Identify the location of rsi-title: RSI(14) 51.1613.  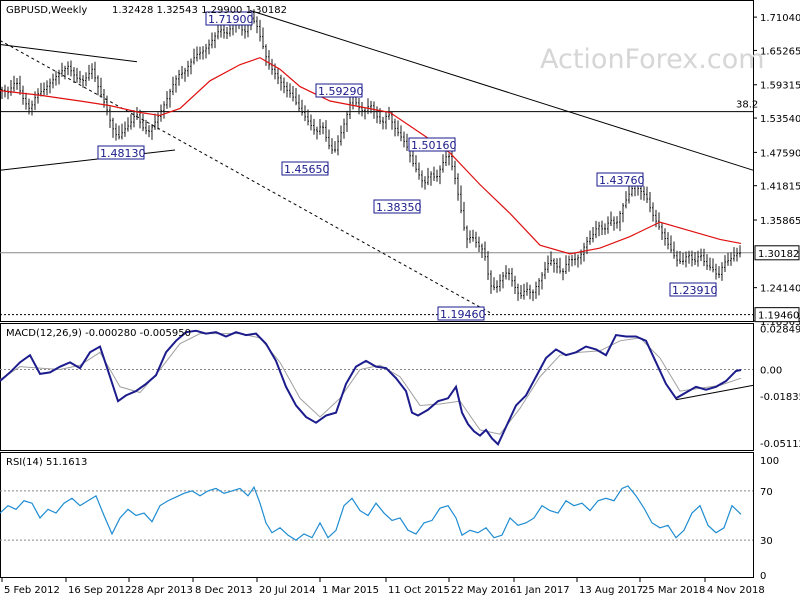
(46, 462).